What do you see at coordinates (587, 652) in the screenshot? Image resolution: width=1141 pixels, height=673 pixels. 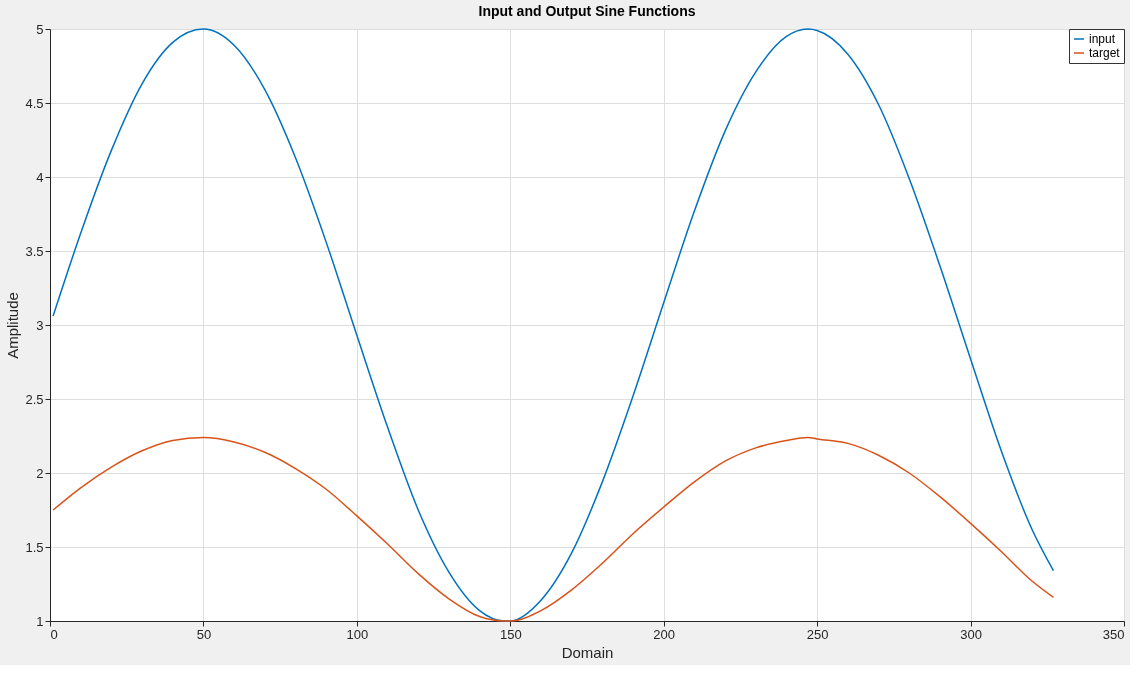 I see `x-axis-title: Domain` at bounding box center [587, 652].